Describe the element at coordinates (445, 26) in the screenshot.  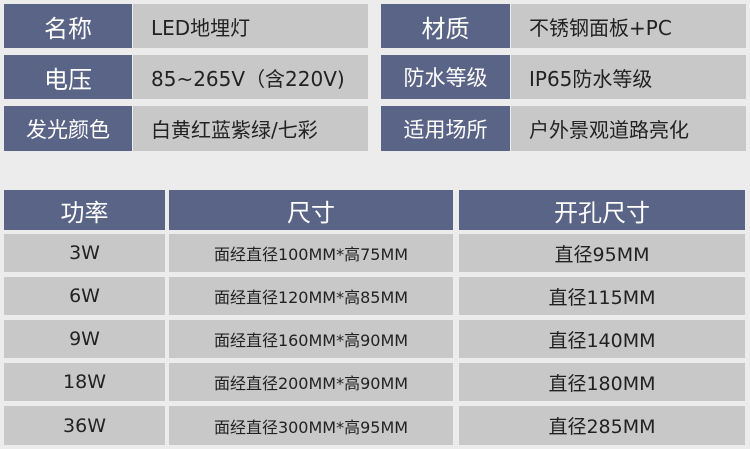
I see `spec-label: 材质` at that location.